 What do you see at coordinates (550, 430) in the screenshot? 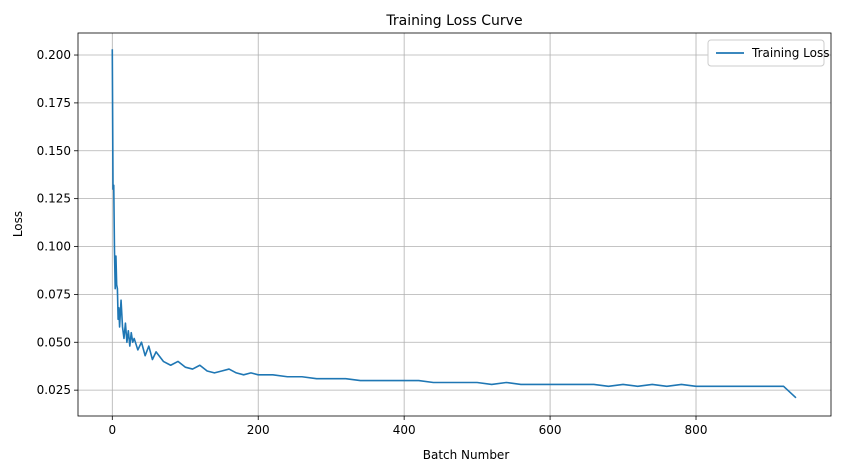
I see `x-tick-label: 600` at bounding box center [550, 430].